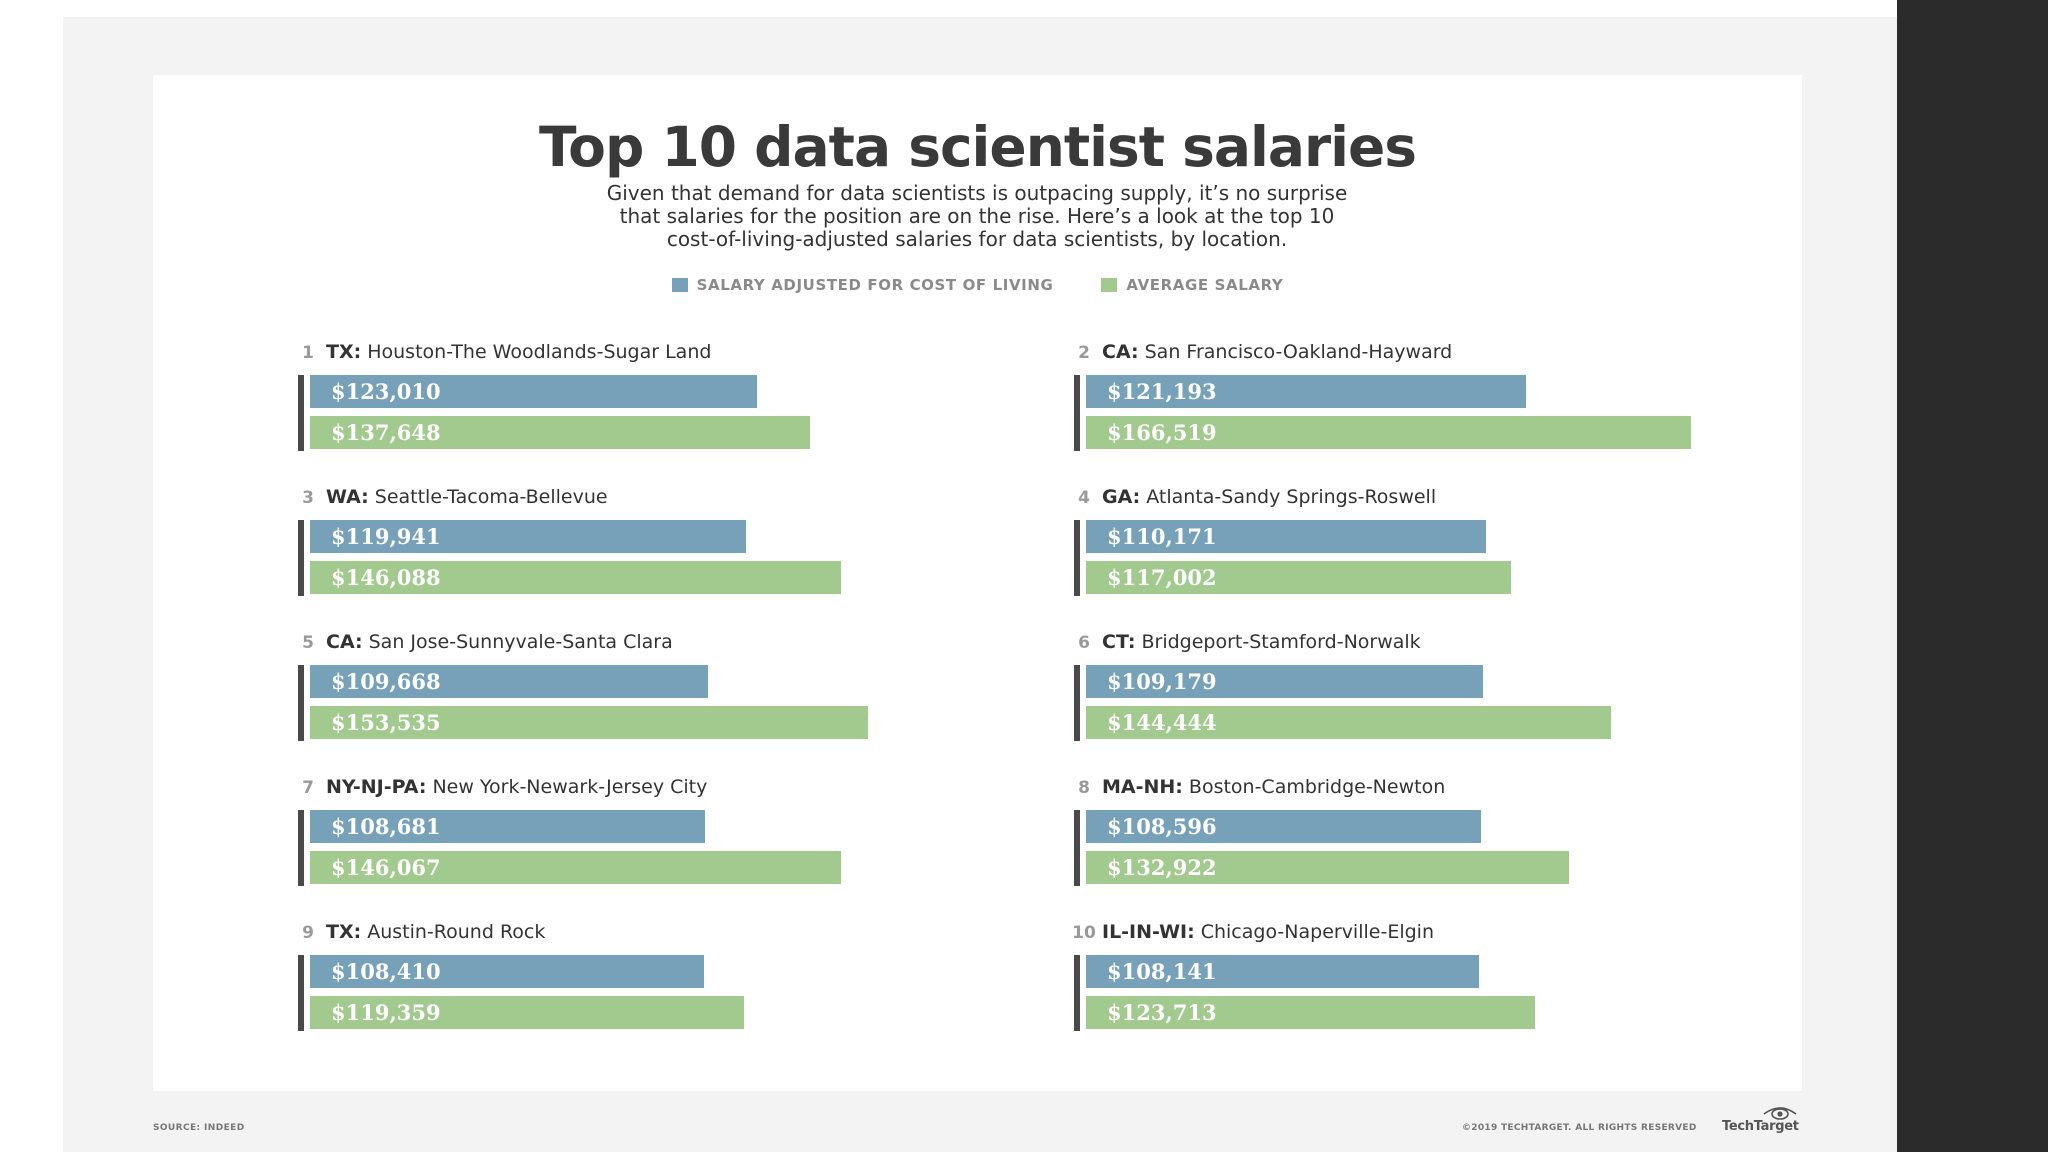 Image resolution: width=2048 pixels, height=1152 pixels. Describe the element at coordinates (376, 787) in the screenshot. I see `entry-state: NY-NJ-PA:` at that location.